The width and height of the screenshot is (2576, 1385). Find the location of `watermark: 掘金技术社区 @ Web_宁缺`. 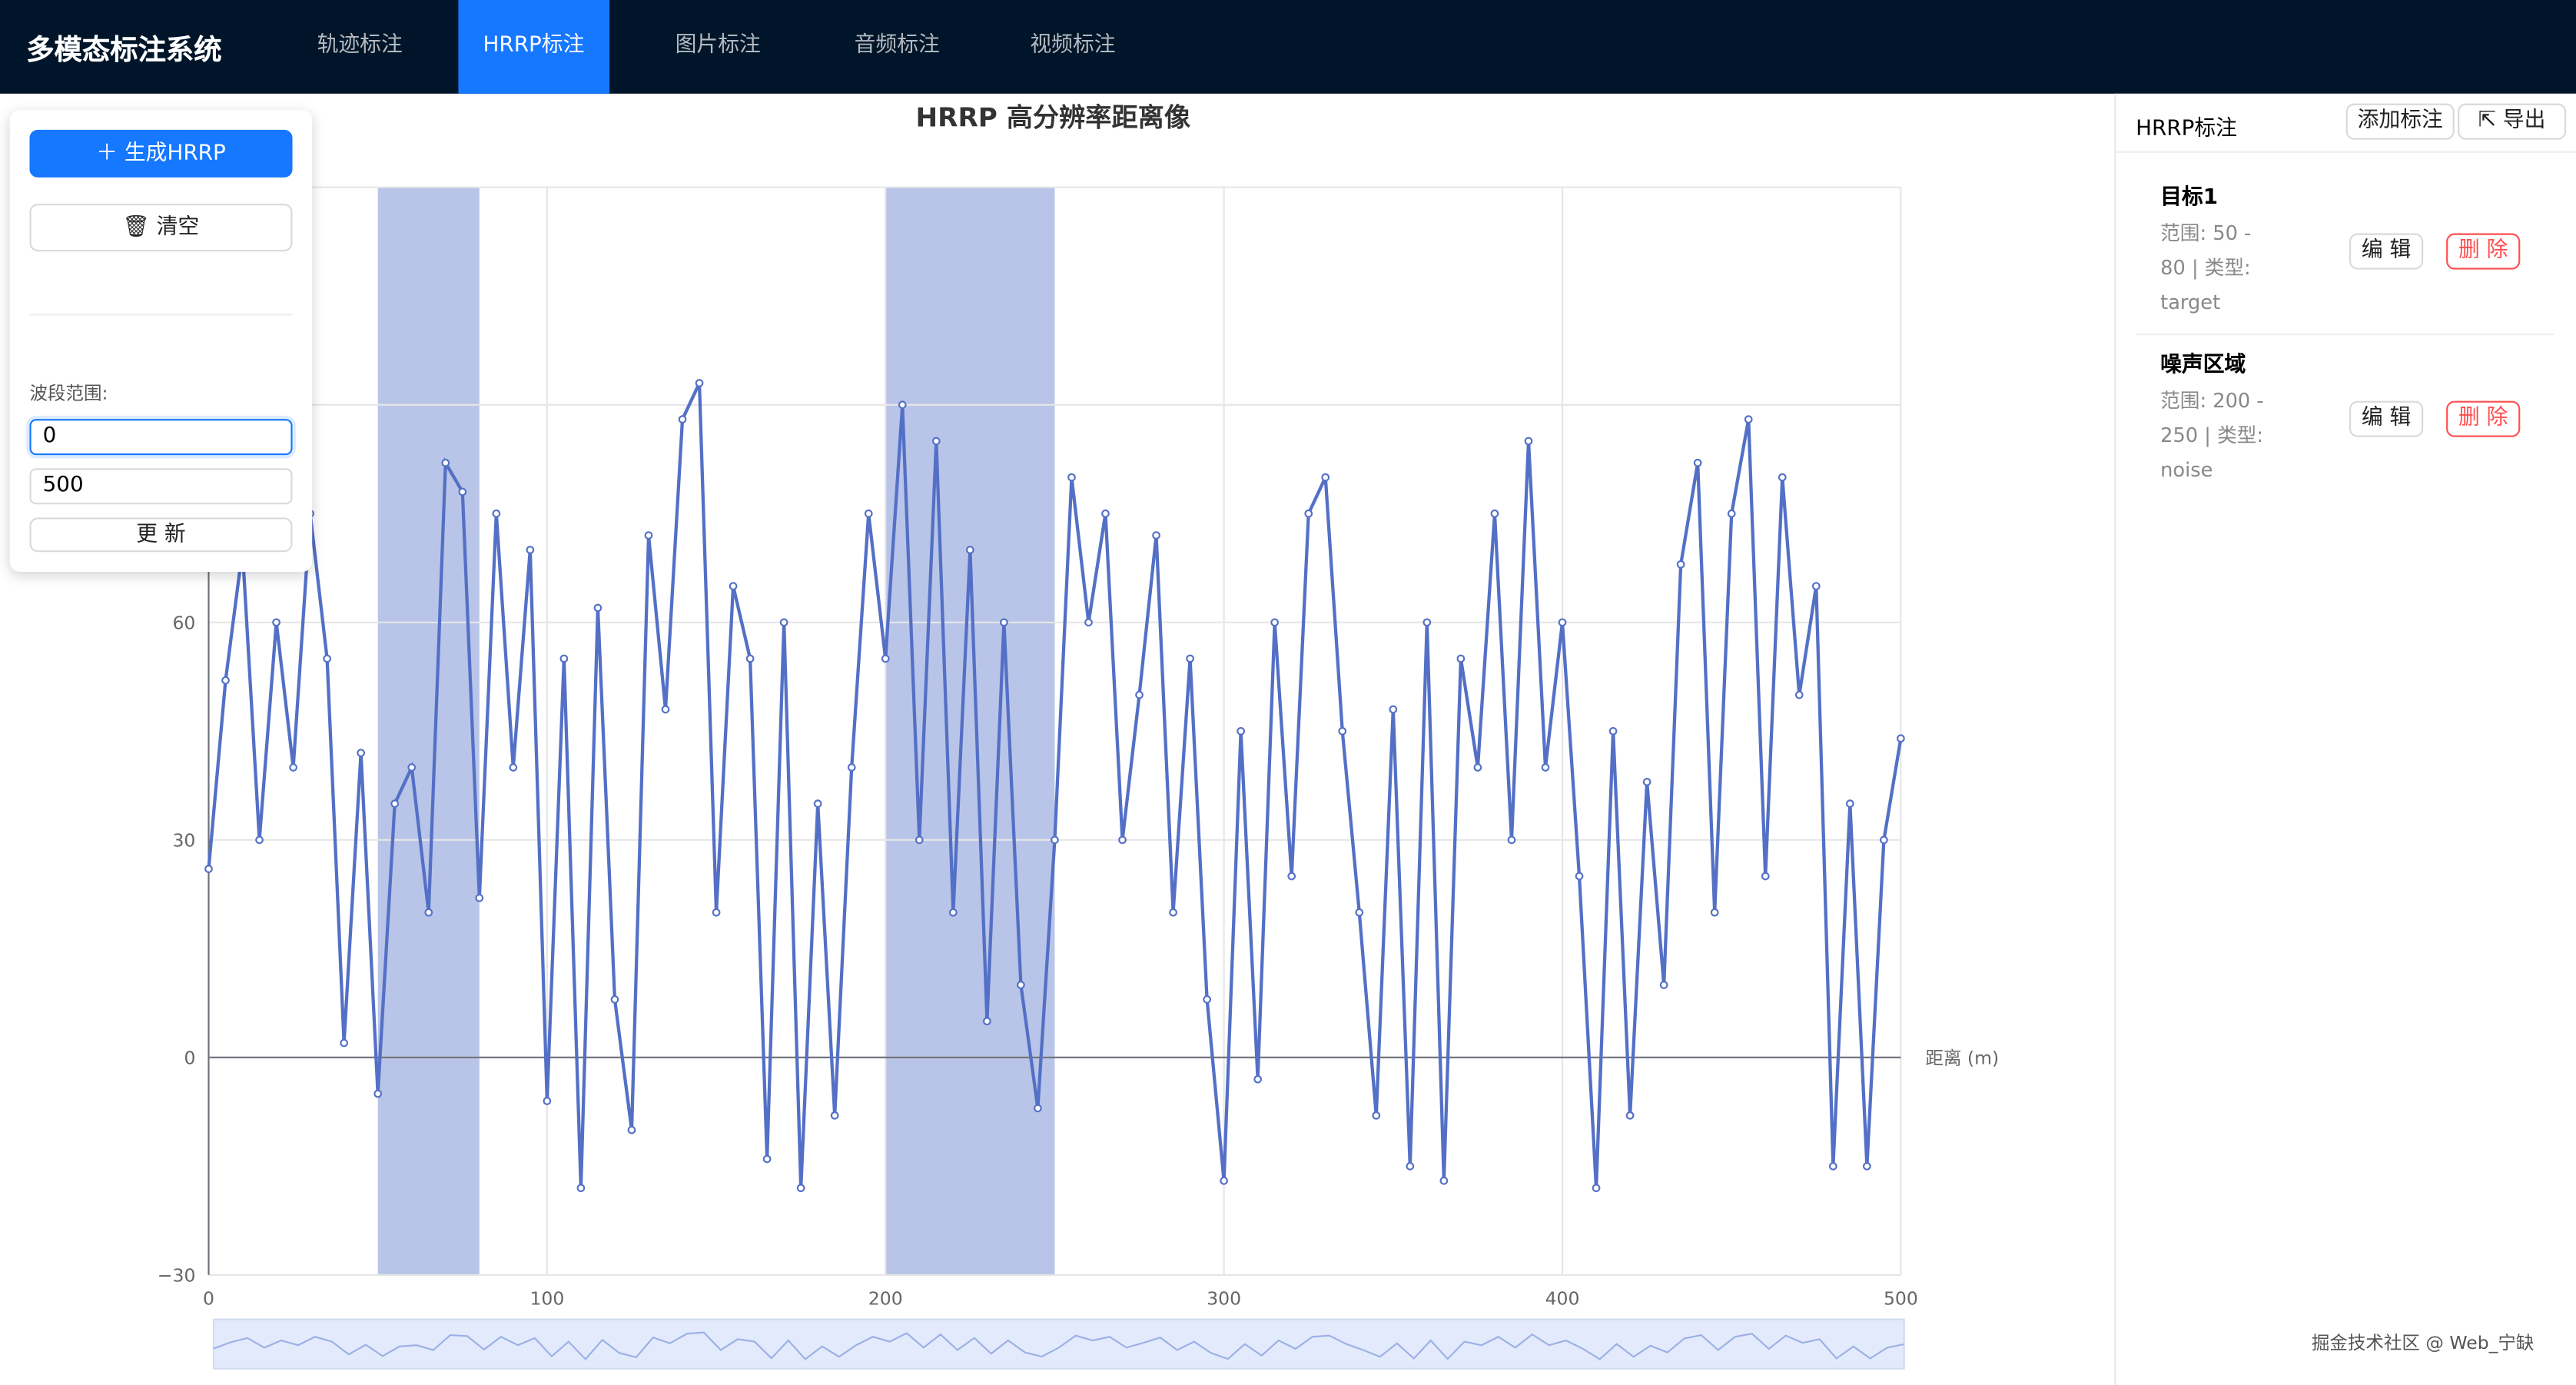

watermark: 掘金技术社区 @ Web_宁缺 is located at coordinates (2423, 1343).